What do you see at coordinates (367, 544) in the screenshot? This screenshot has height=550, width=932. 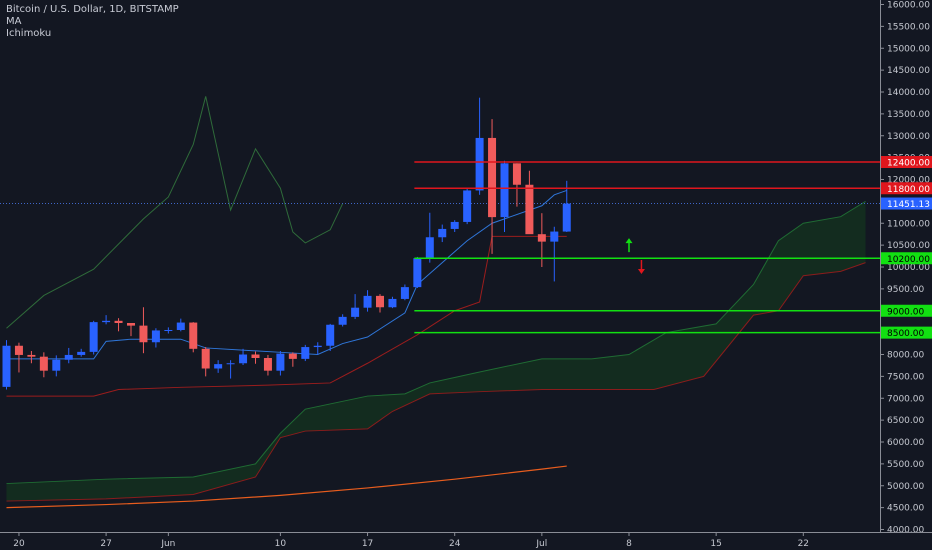 I see `time-tick-label: 17` at bounding box center [367, 544].